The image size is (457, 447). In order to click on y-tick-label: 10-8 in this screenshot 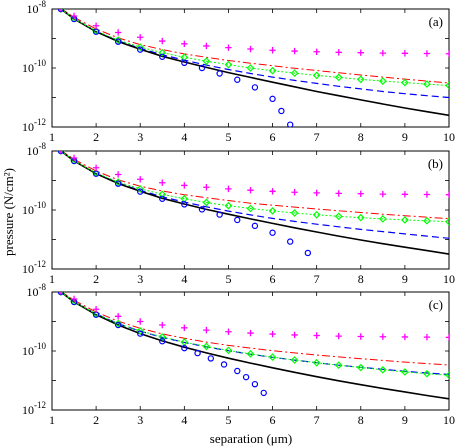, I will do `click(37, 149)`.